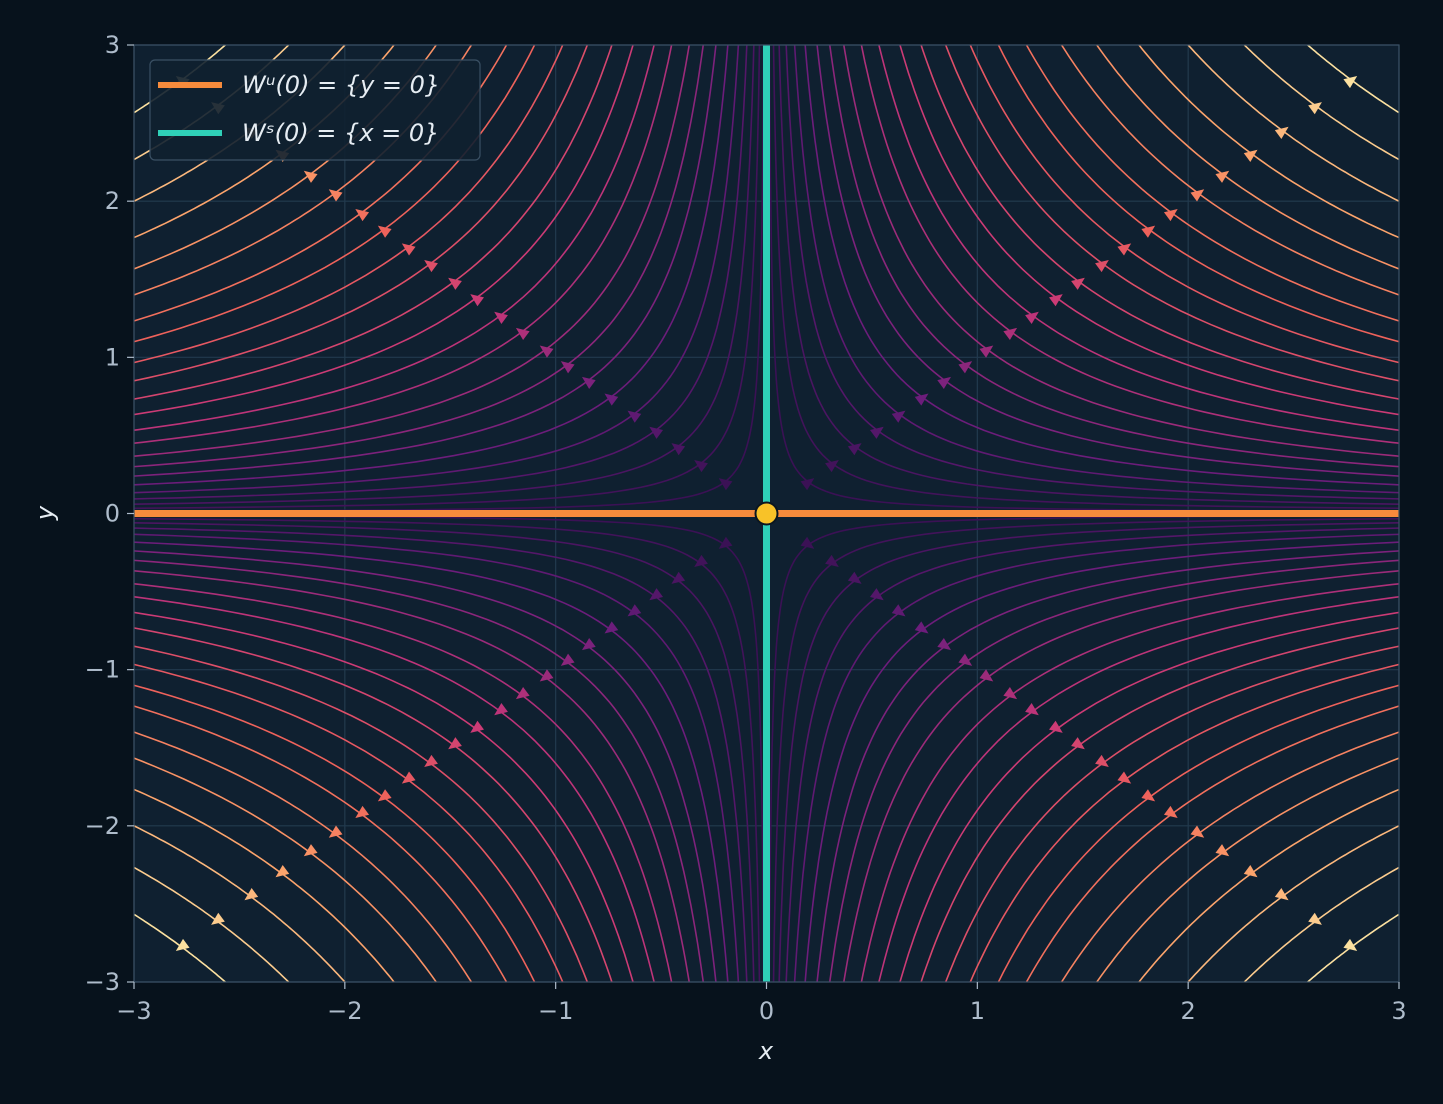 The image size is (1443, 1104). What do you see at coordinates (112, 201) in the screenshot?
I see `y-tick-label: 2` at bounding box center [112, 201].